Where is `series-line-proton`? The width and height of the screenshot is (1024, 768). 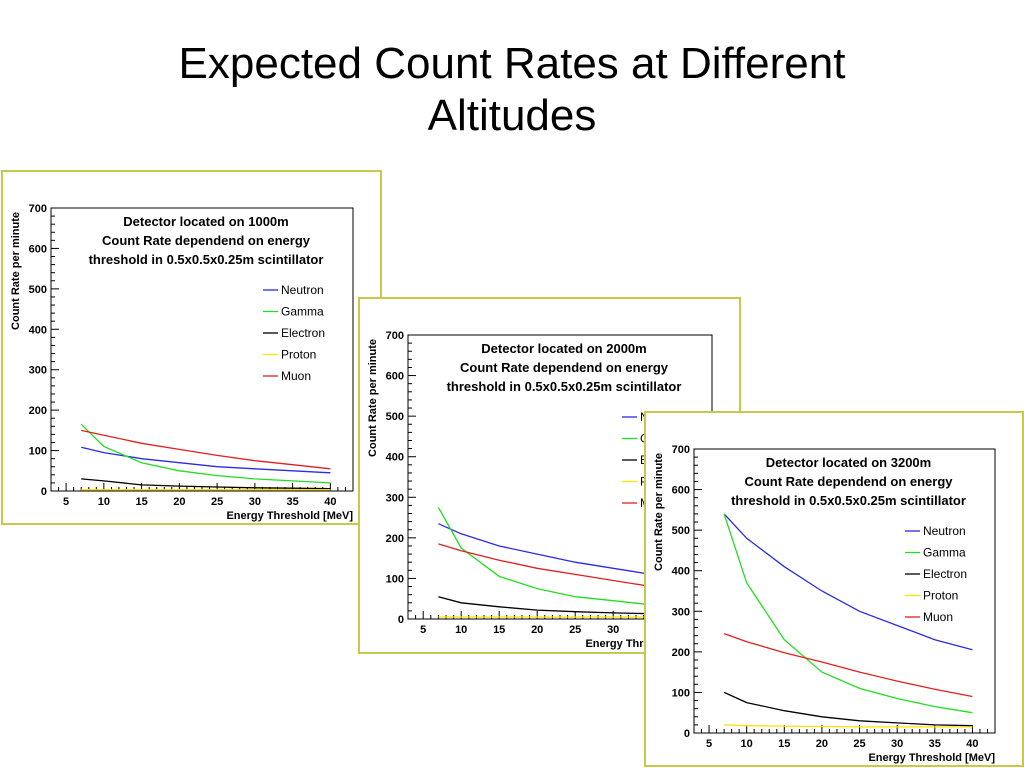 series-line-proton is located at coordinates (848, 726).